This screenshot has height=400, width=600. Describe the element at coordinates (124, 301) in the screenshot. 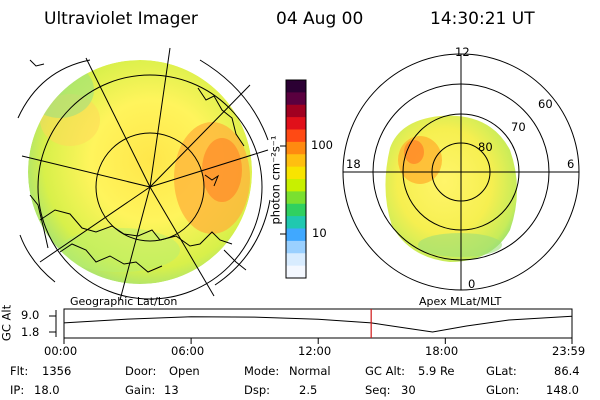

I see `geo-caption: Geographic Lat/Lon` at that location.